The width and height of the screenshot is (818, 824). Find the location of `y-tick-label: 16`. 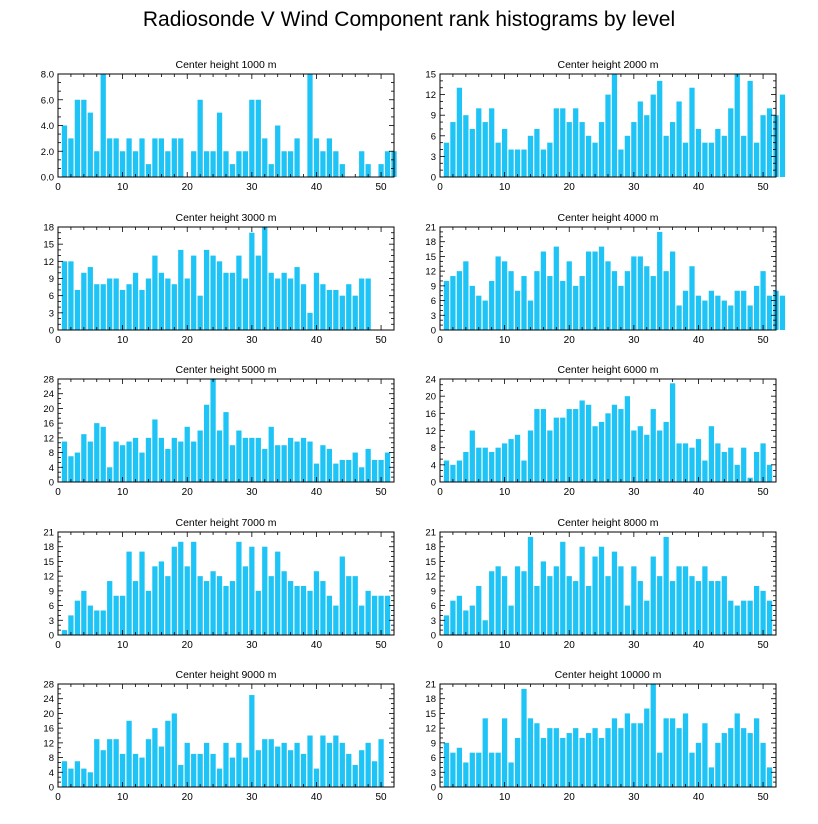

y-tick-label: 16 is located at coordinates (48, 424).